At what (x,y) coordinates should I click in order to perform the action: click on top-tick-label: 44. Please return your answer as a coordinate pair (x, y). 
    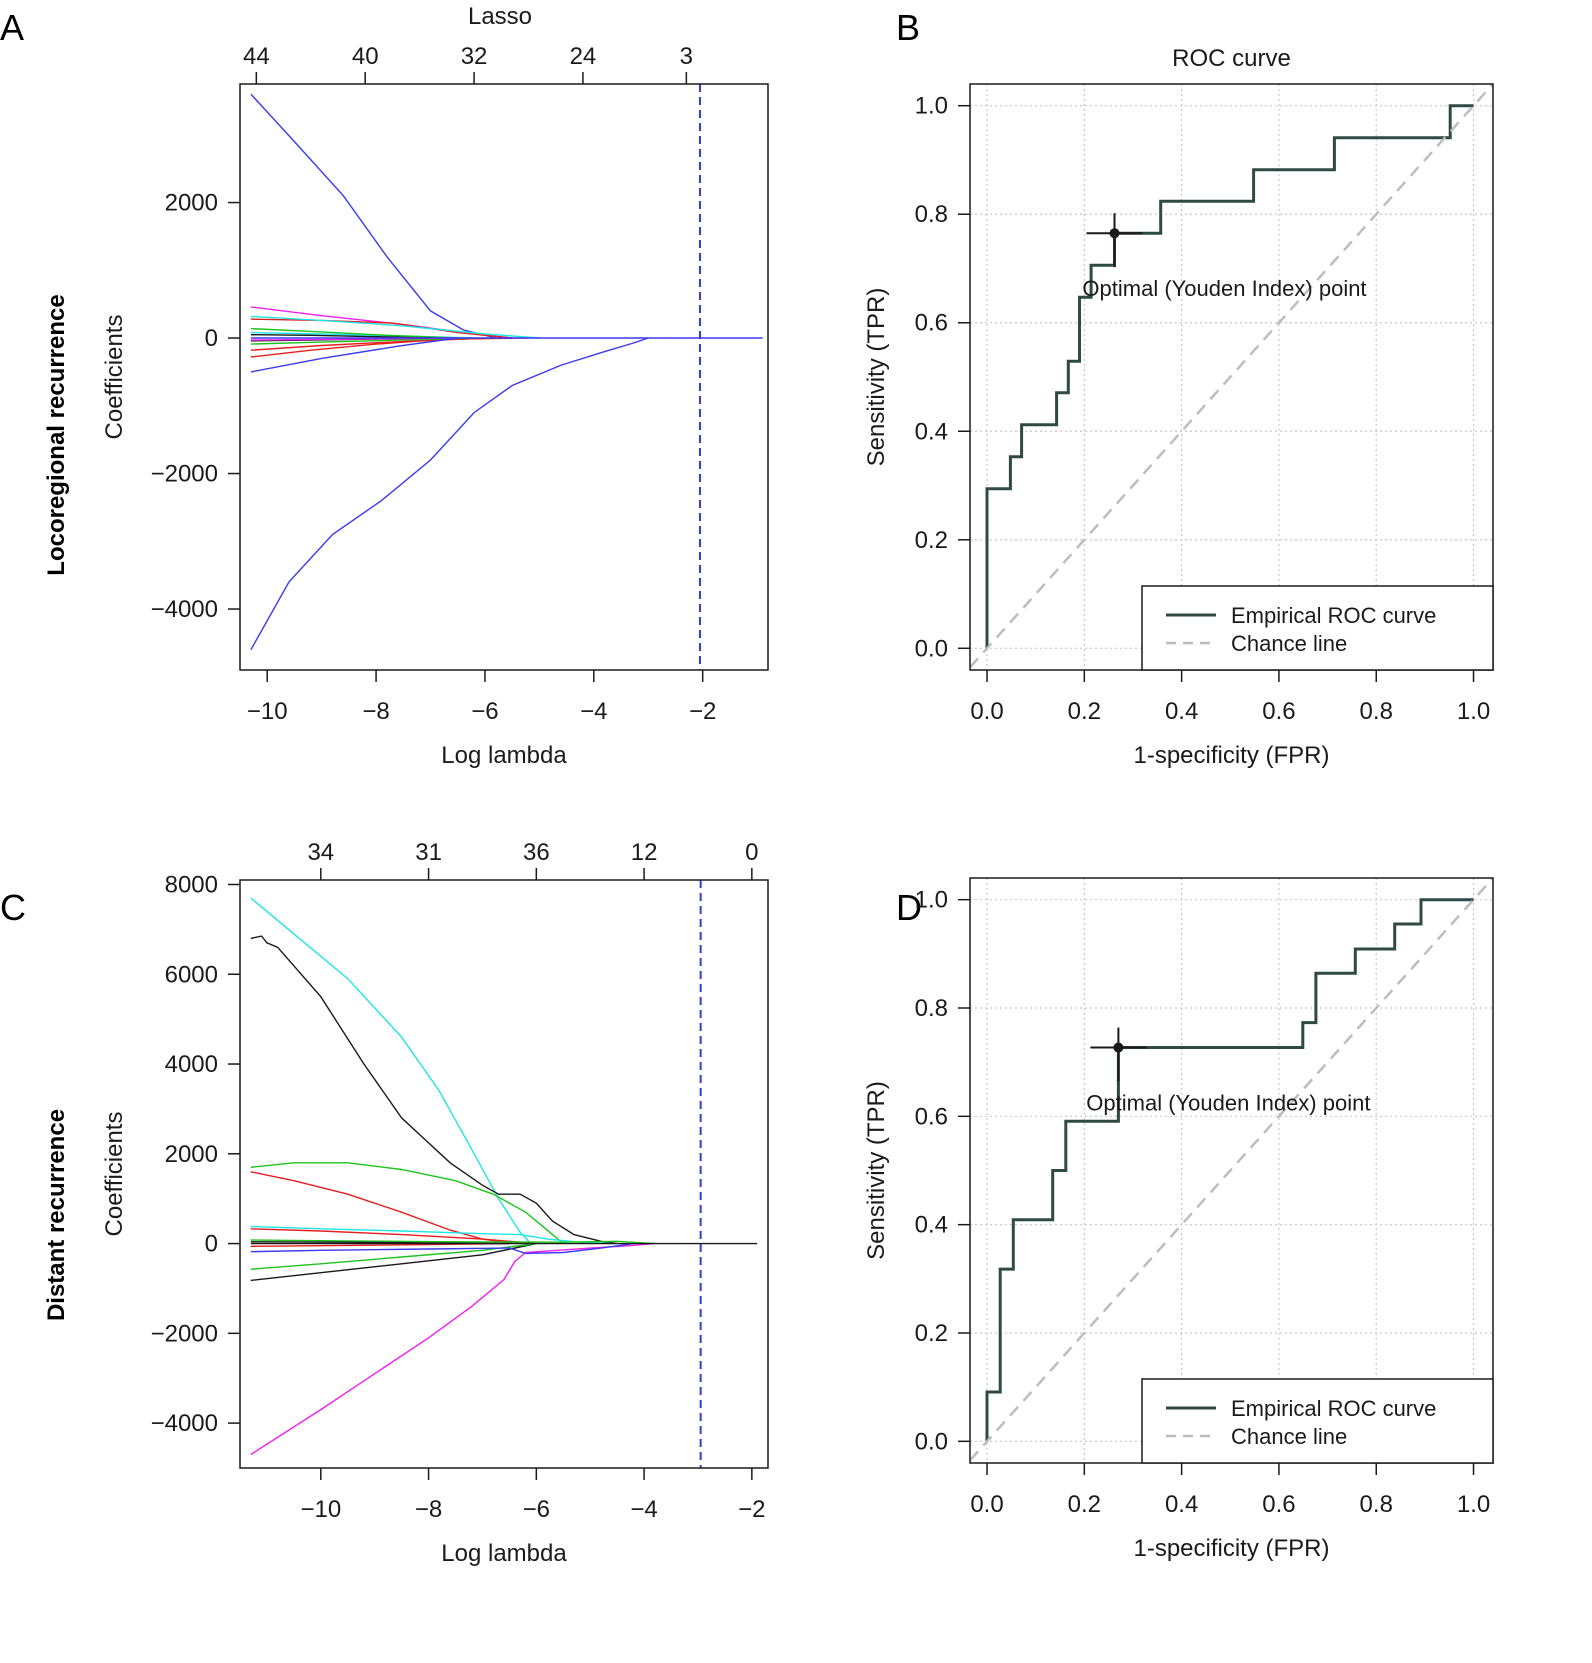
    Looking at the image, I should click on (256, 56).